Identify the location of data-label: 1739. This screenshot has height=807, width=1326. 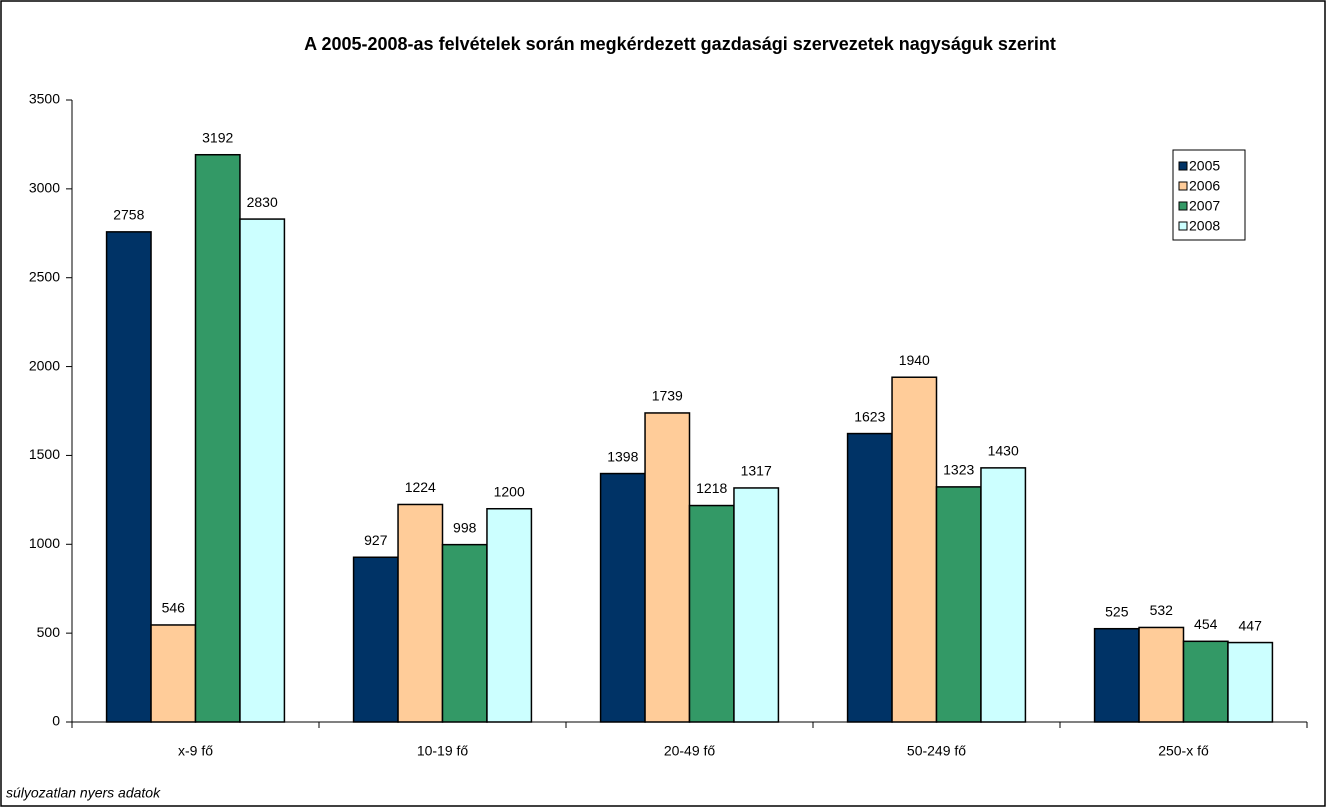
(667, 396).